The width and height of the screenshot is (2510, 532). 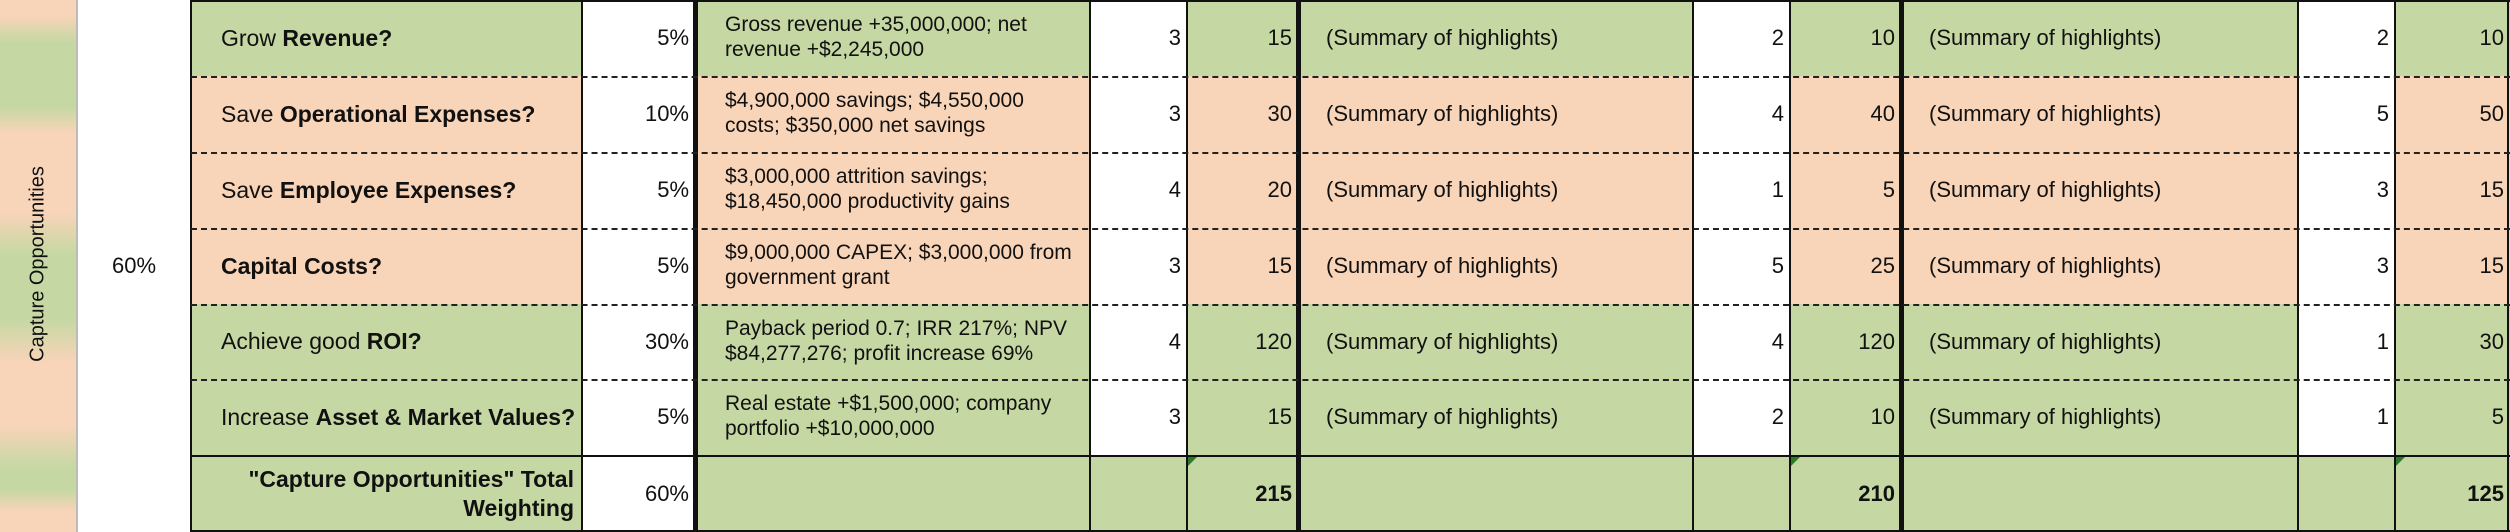 I want to click on section-label: Capture Opportunities, so click(x=37, y=264).